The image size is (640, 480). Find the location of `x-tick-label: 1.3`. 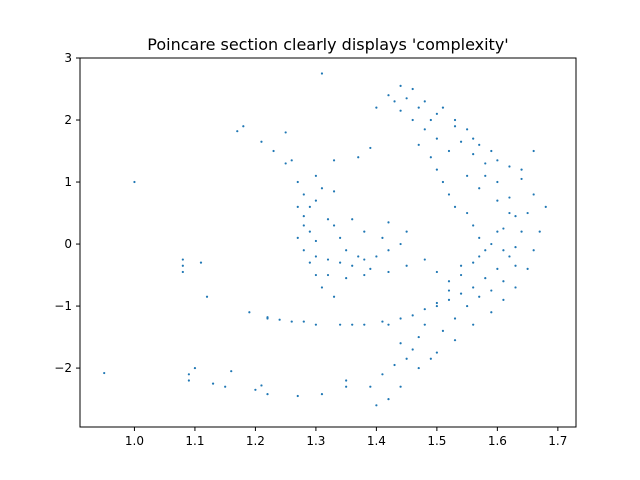

x-tick-label: 1.3 is located at coordinates (315, 441).